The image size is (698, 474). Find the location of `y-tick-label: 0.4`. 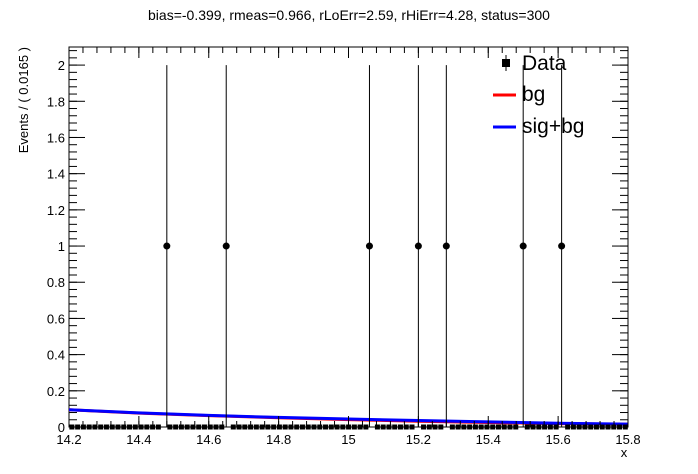

y-tick-label: 0.4 is located at coordinates (56, 355).